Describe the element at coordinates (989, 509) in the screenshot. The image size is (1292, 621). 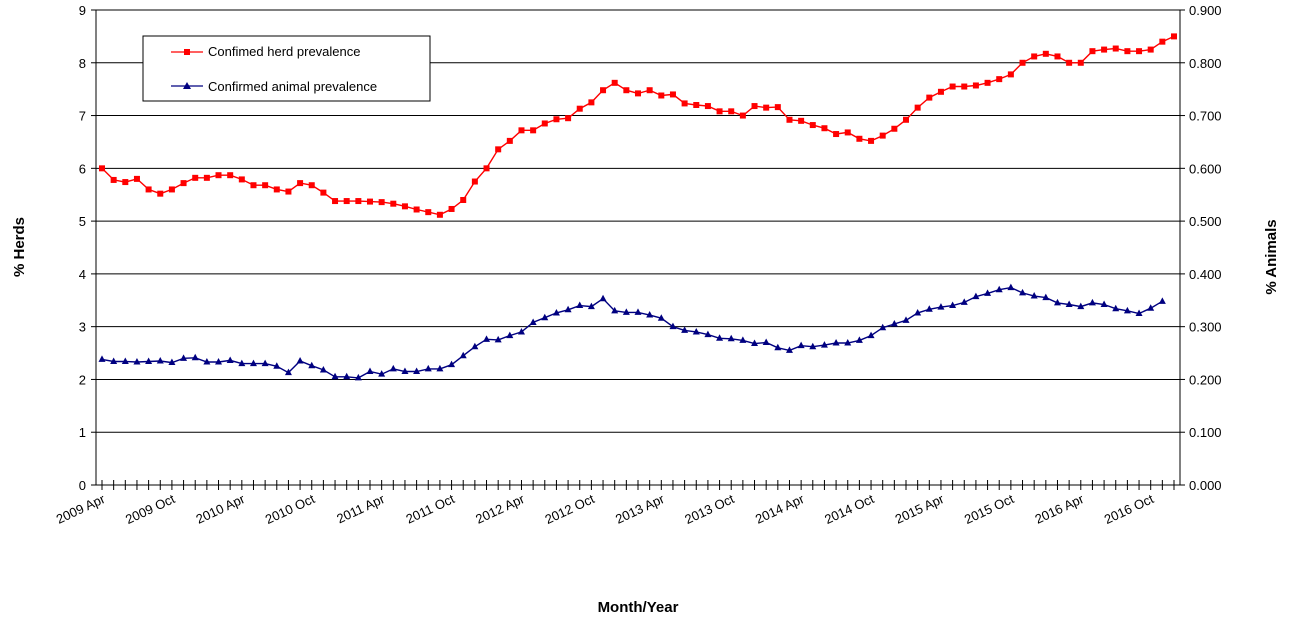
I see `x-tick-label: 2015 Oct` at that location.